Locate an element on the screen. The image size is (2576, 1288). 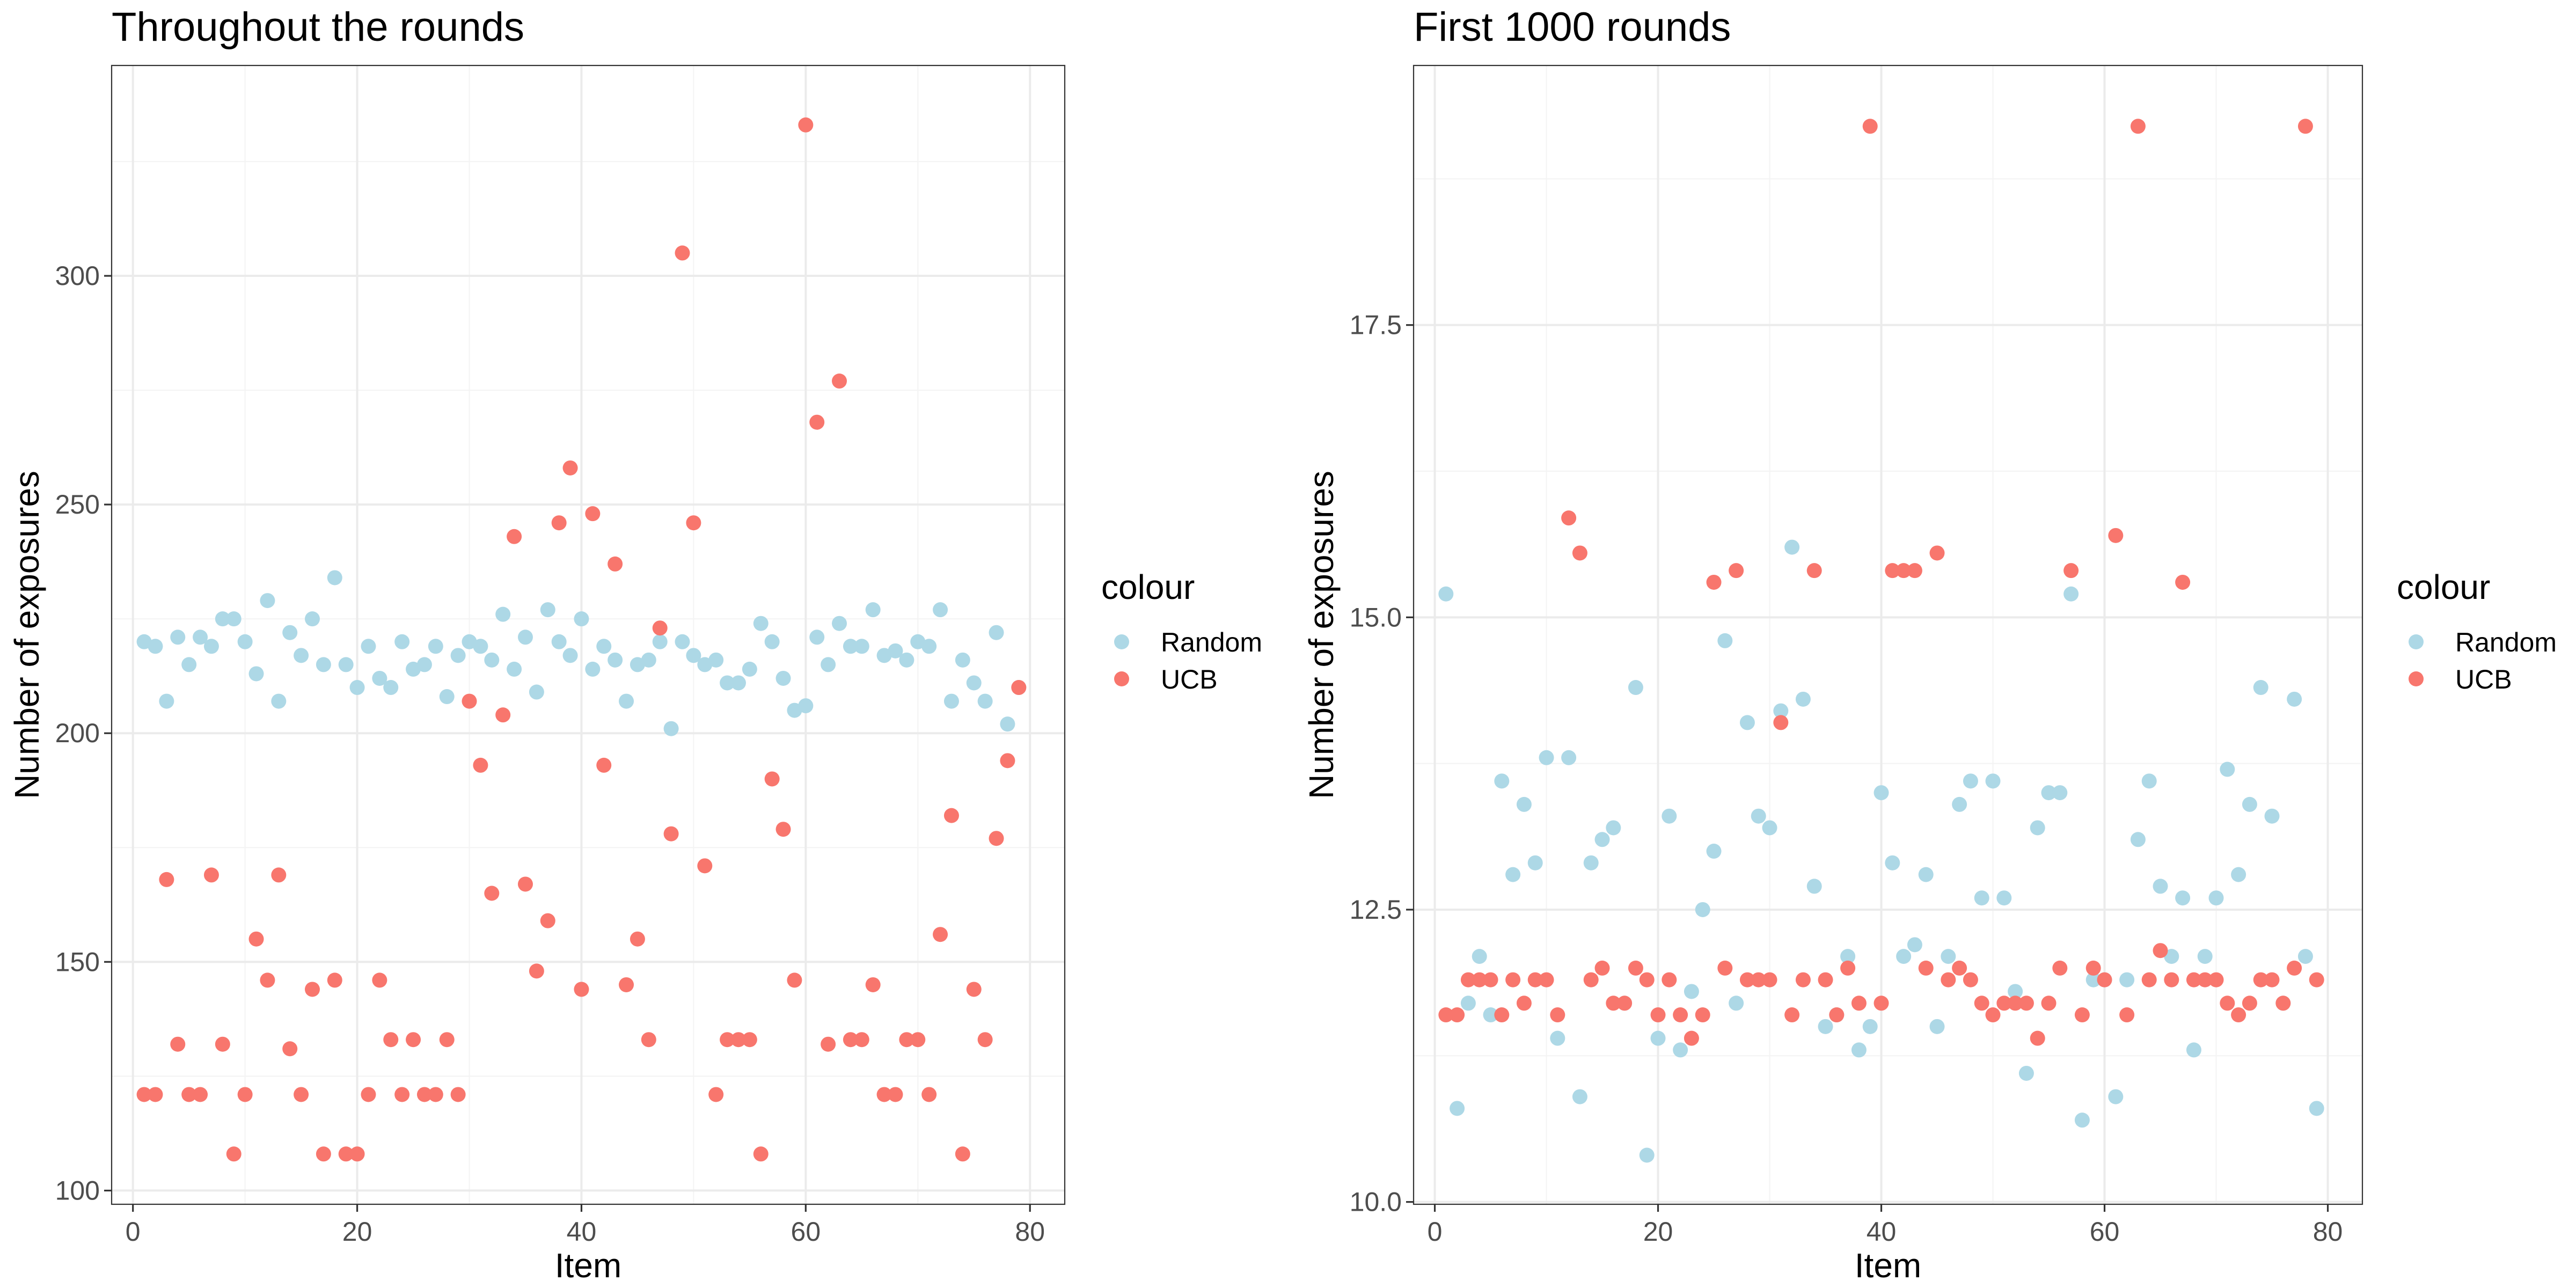
y-tick-label: 300 is located at coordinates (77, 276).